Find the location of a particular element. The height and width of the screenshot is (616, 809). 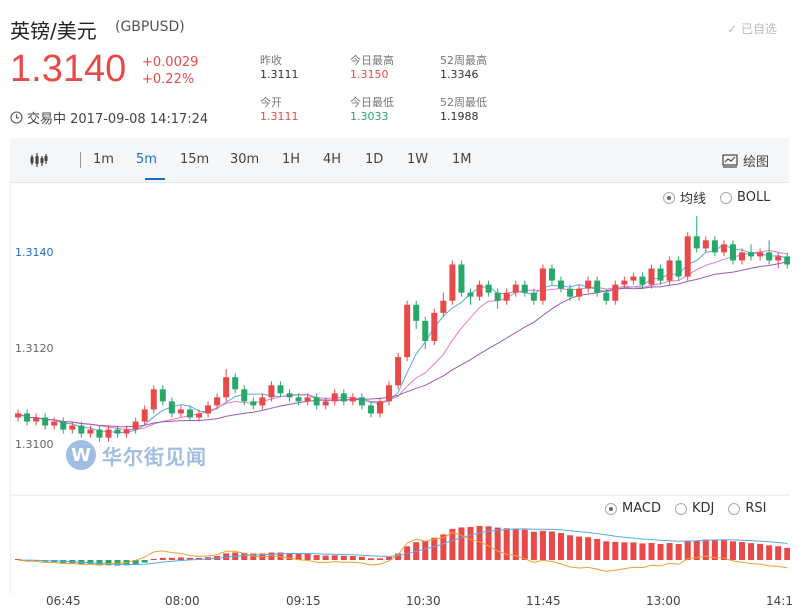

overlay-boll-label: BOLL is located at coordinates (754, 197).